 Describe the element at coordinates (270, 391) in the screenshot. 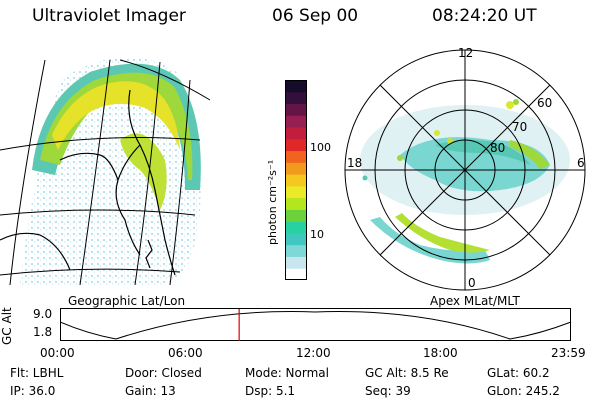

I see `dsp-status: Dsp: 5.1` at that location.